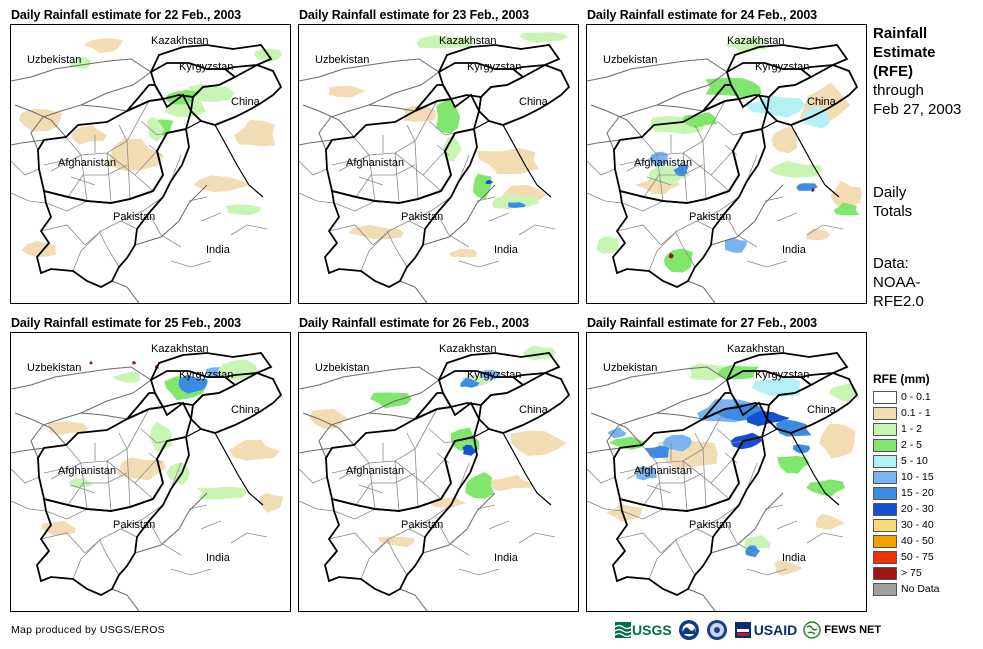  I want to click on legend-item: 10 - 15, so click(906, 477).